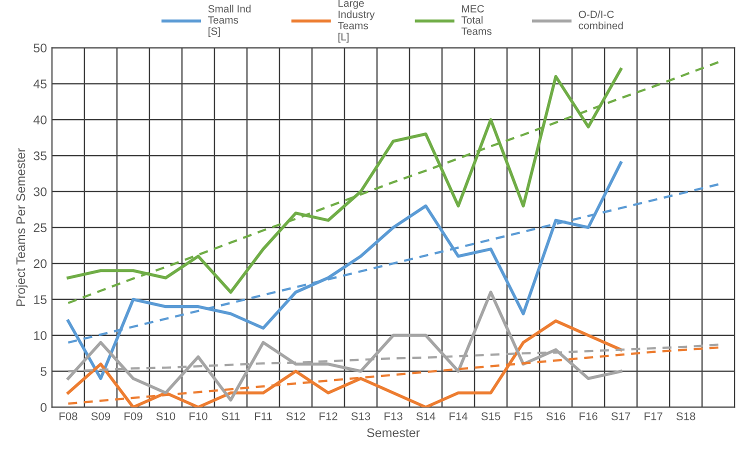  Describe the element at coordinates (620, 416) in the screenshot. I see `x-tick-label: S17` at that location.